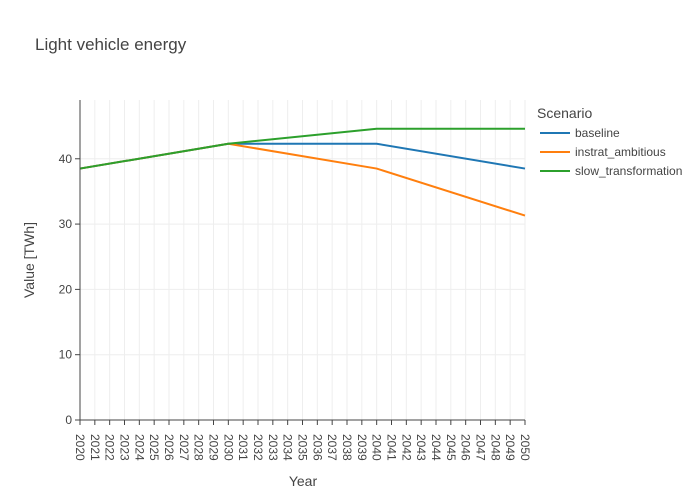  Describe the element at coordinates (66, 224) in the screenshot. I see `y-tick-label: 30` at that location.